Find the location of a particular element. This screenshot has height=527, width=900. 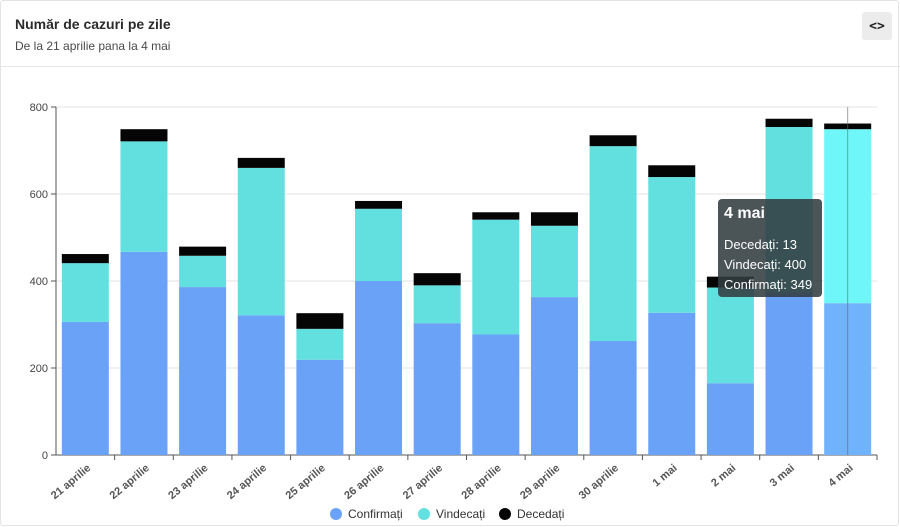

tooltip-label: Vindecați is located at coordinates (751, 264).